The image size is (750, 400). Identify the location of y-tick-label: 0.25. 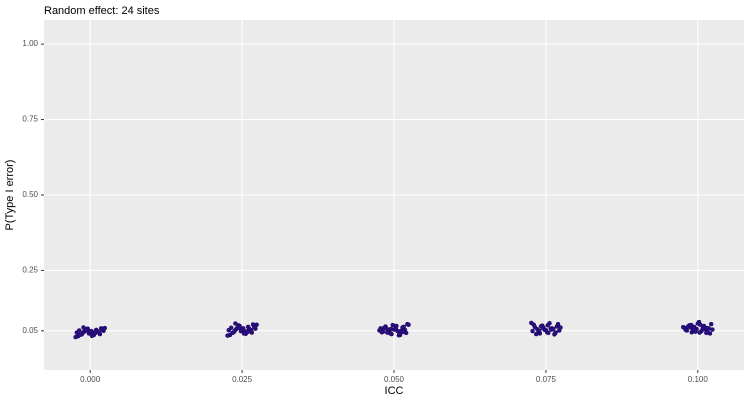
(30, 270).